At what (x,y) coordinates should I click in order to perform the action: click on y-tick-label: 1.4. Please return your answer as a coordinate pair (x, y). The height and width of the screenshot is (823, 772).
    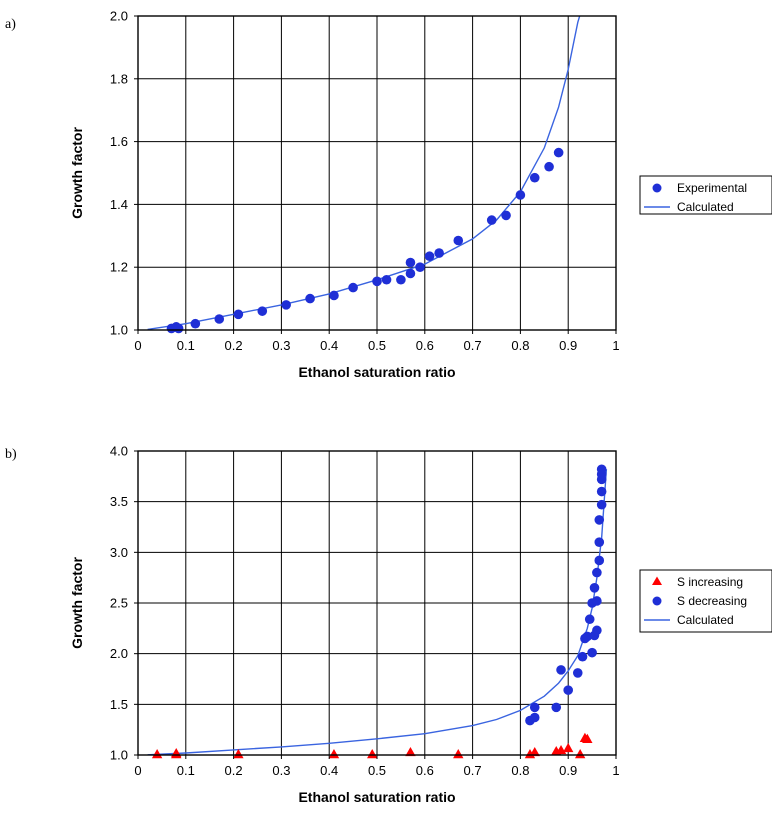
    Looking at the image, I should click on (119, 204).